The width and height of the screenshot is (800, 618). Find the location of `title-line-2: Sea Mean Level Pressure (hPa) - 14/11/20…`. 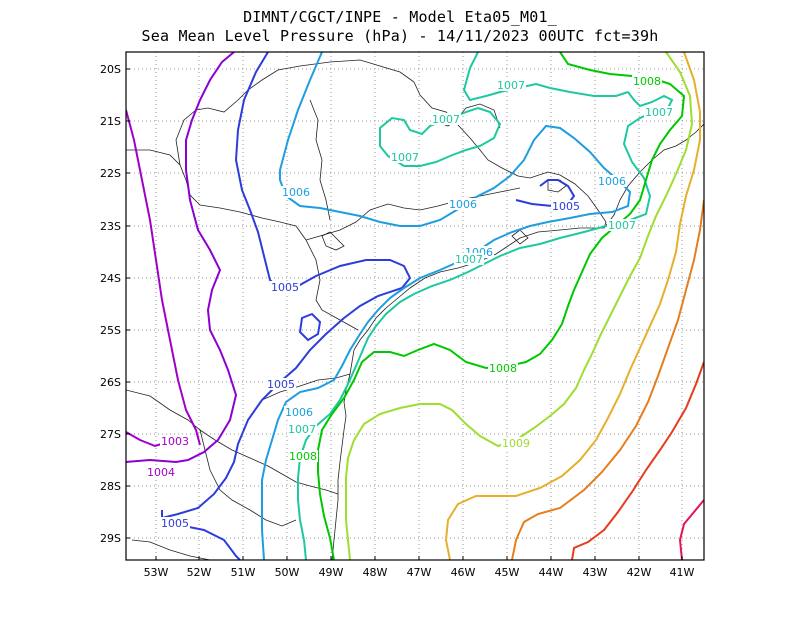

title-line-2: Sea Mean Level Pressure (hPa) - 14/11/20… is located at coordinates (400, 36).